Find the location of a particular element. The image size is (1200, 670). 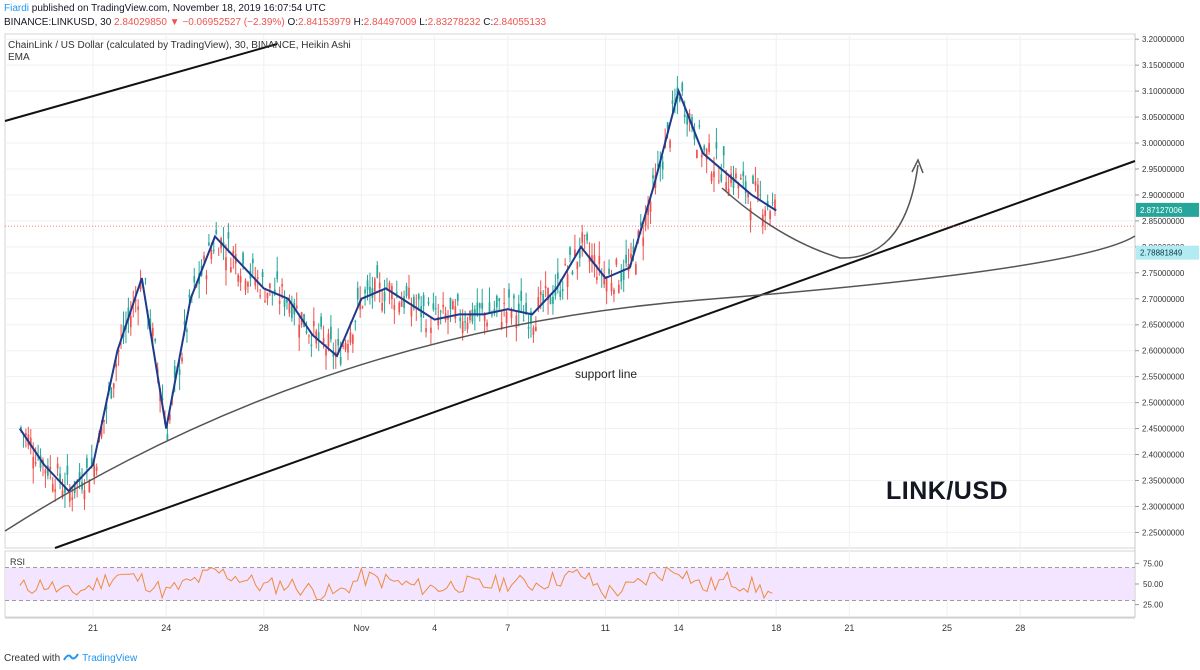

y-tick-label: 2.70000000 is located at coordinates (1163, 299).